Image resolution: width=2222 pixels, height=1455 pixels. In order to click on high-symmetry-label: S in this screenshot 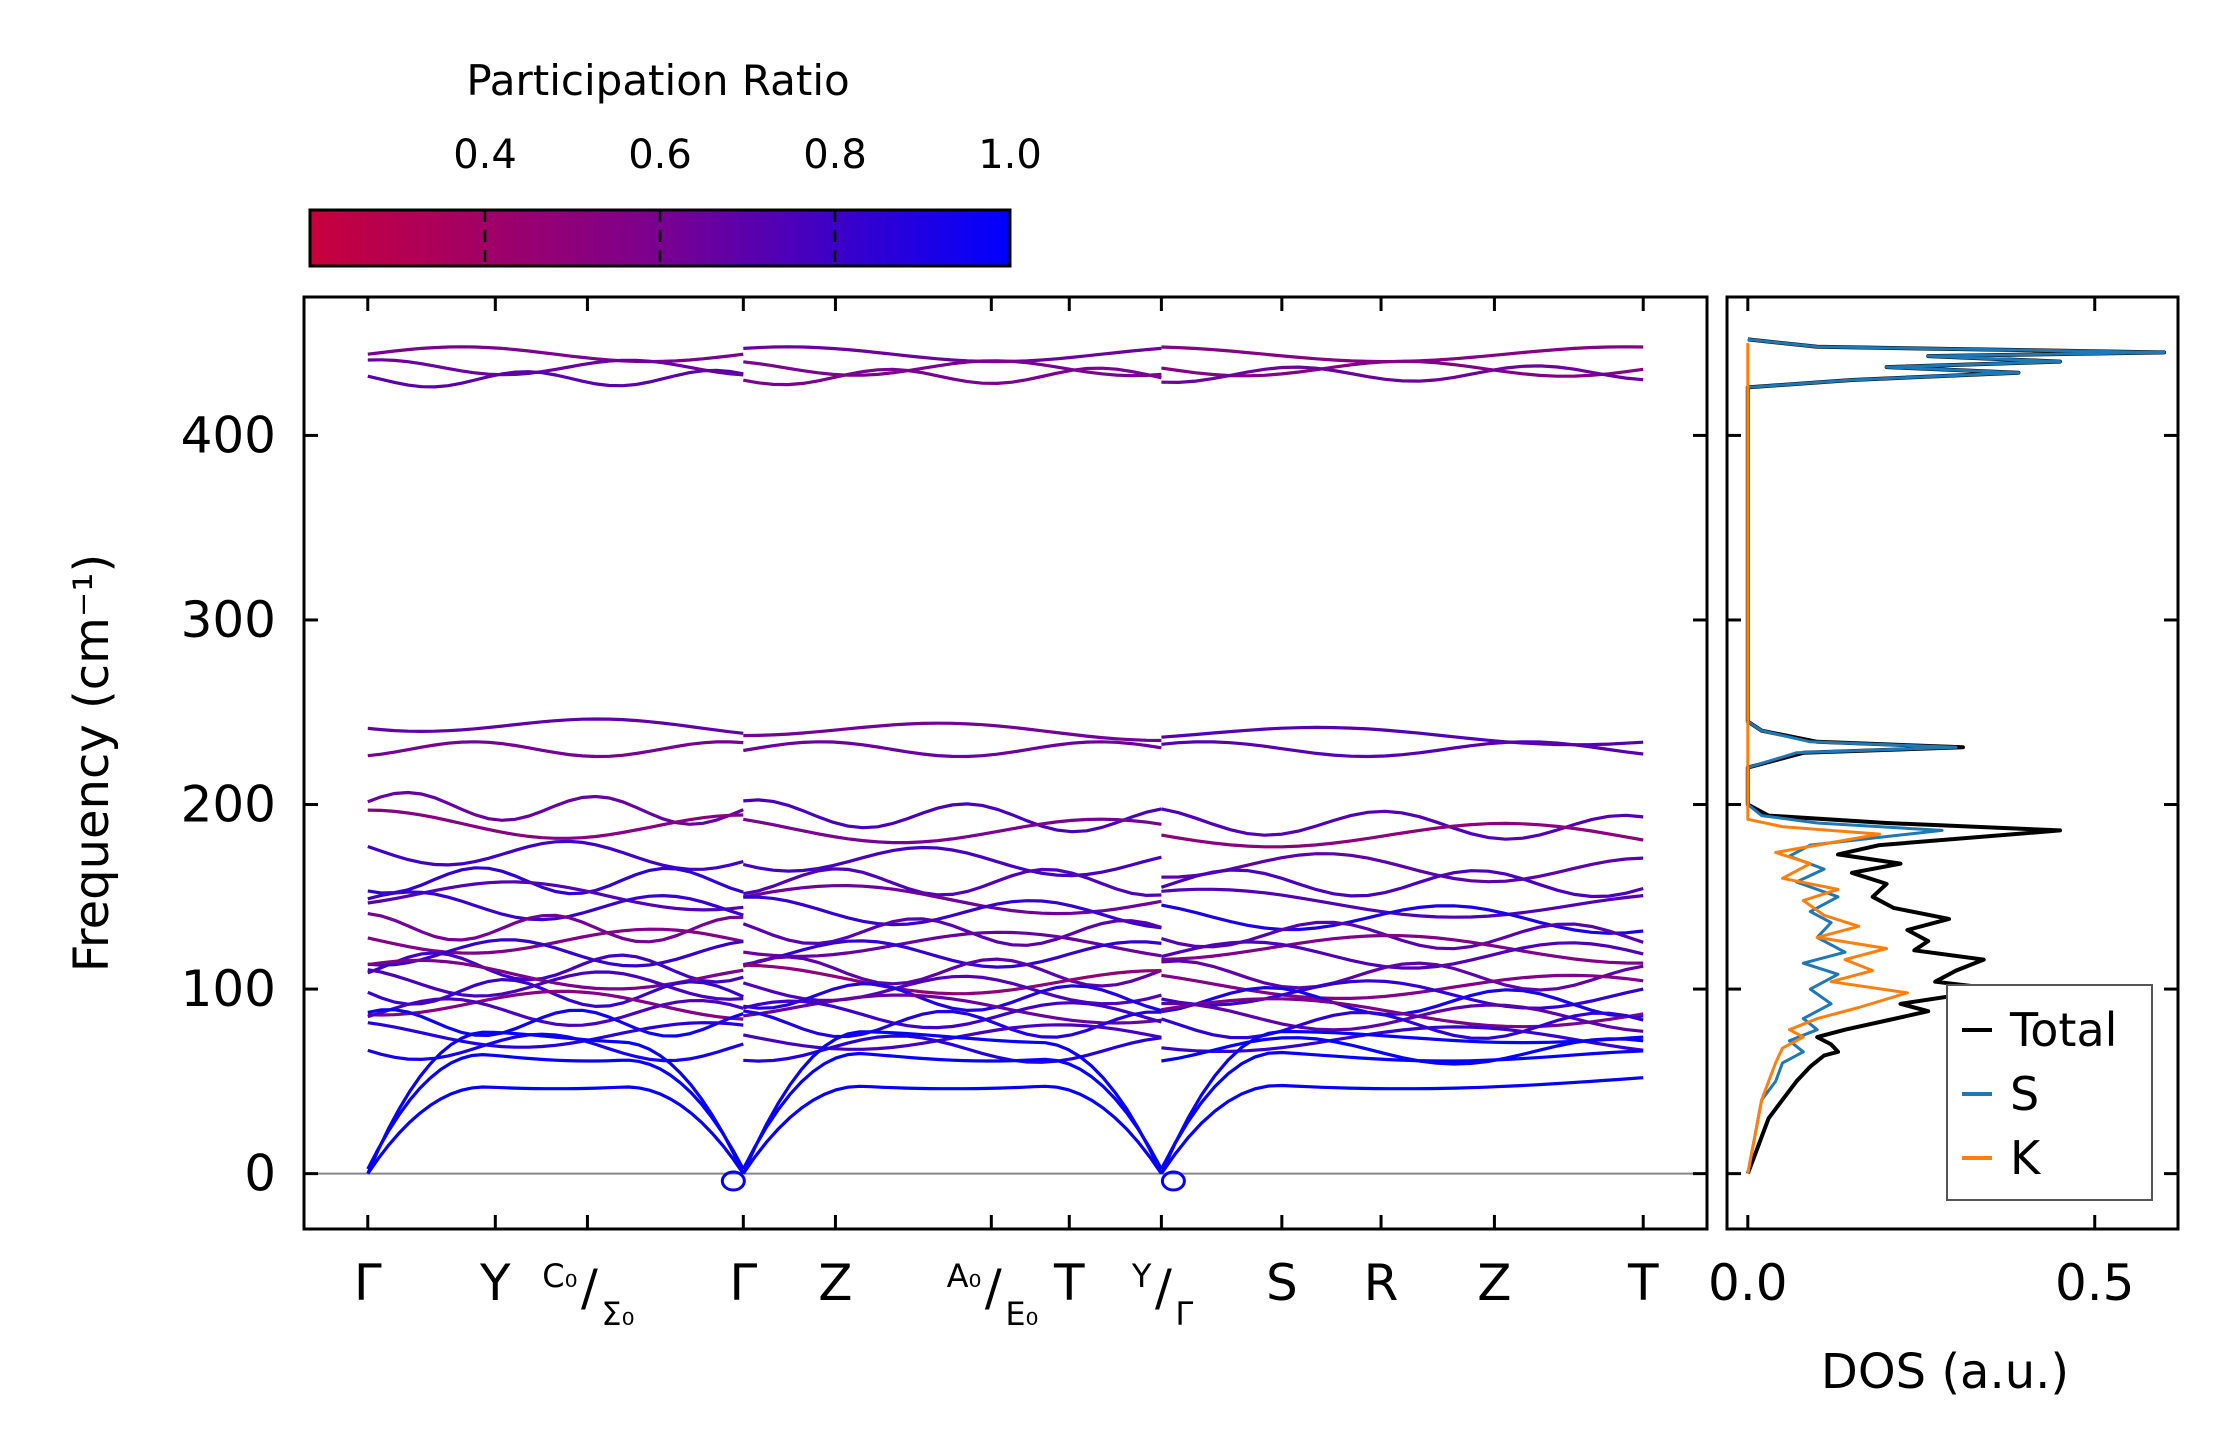, I will do `click(1282, 1283)`.